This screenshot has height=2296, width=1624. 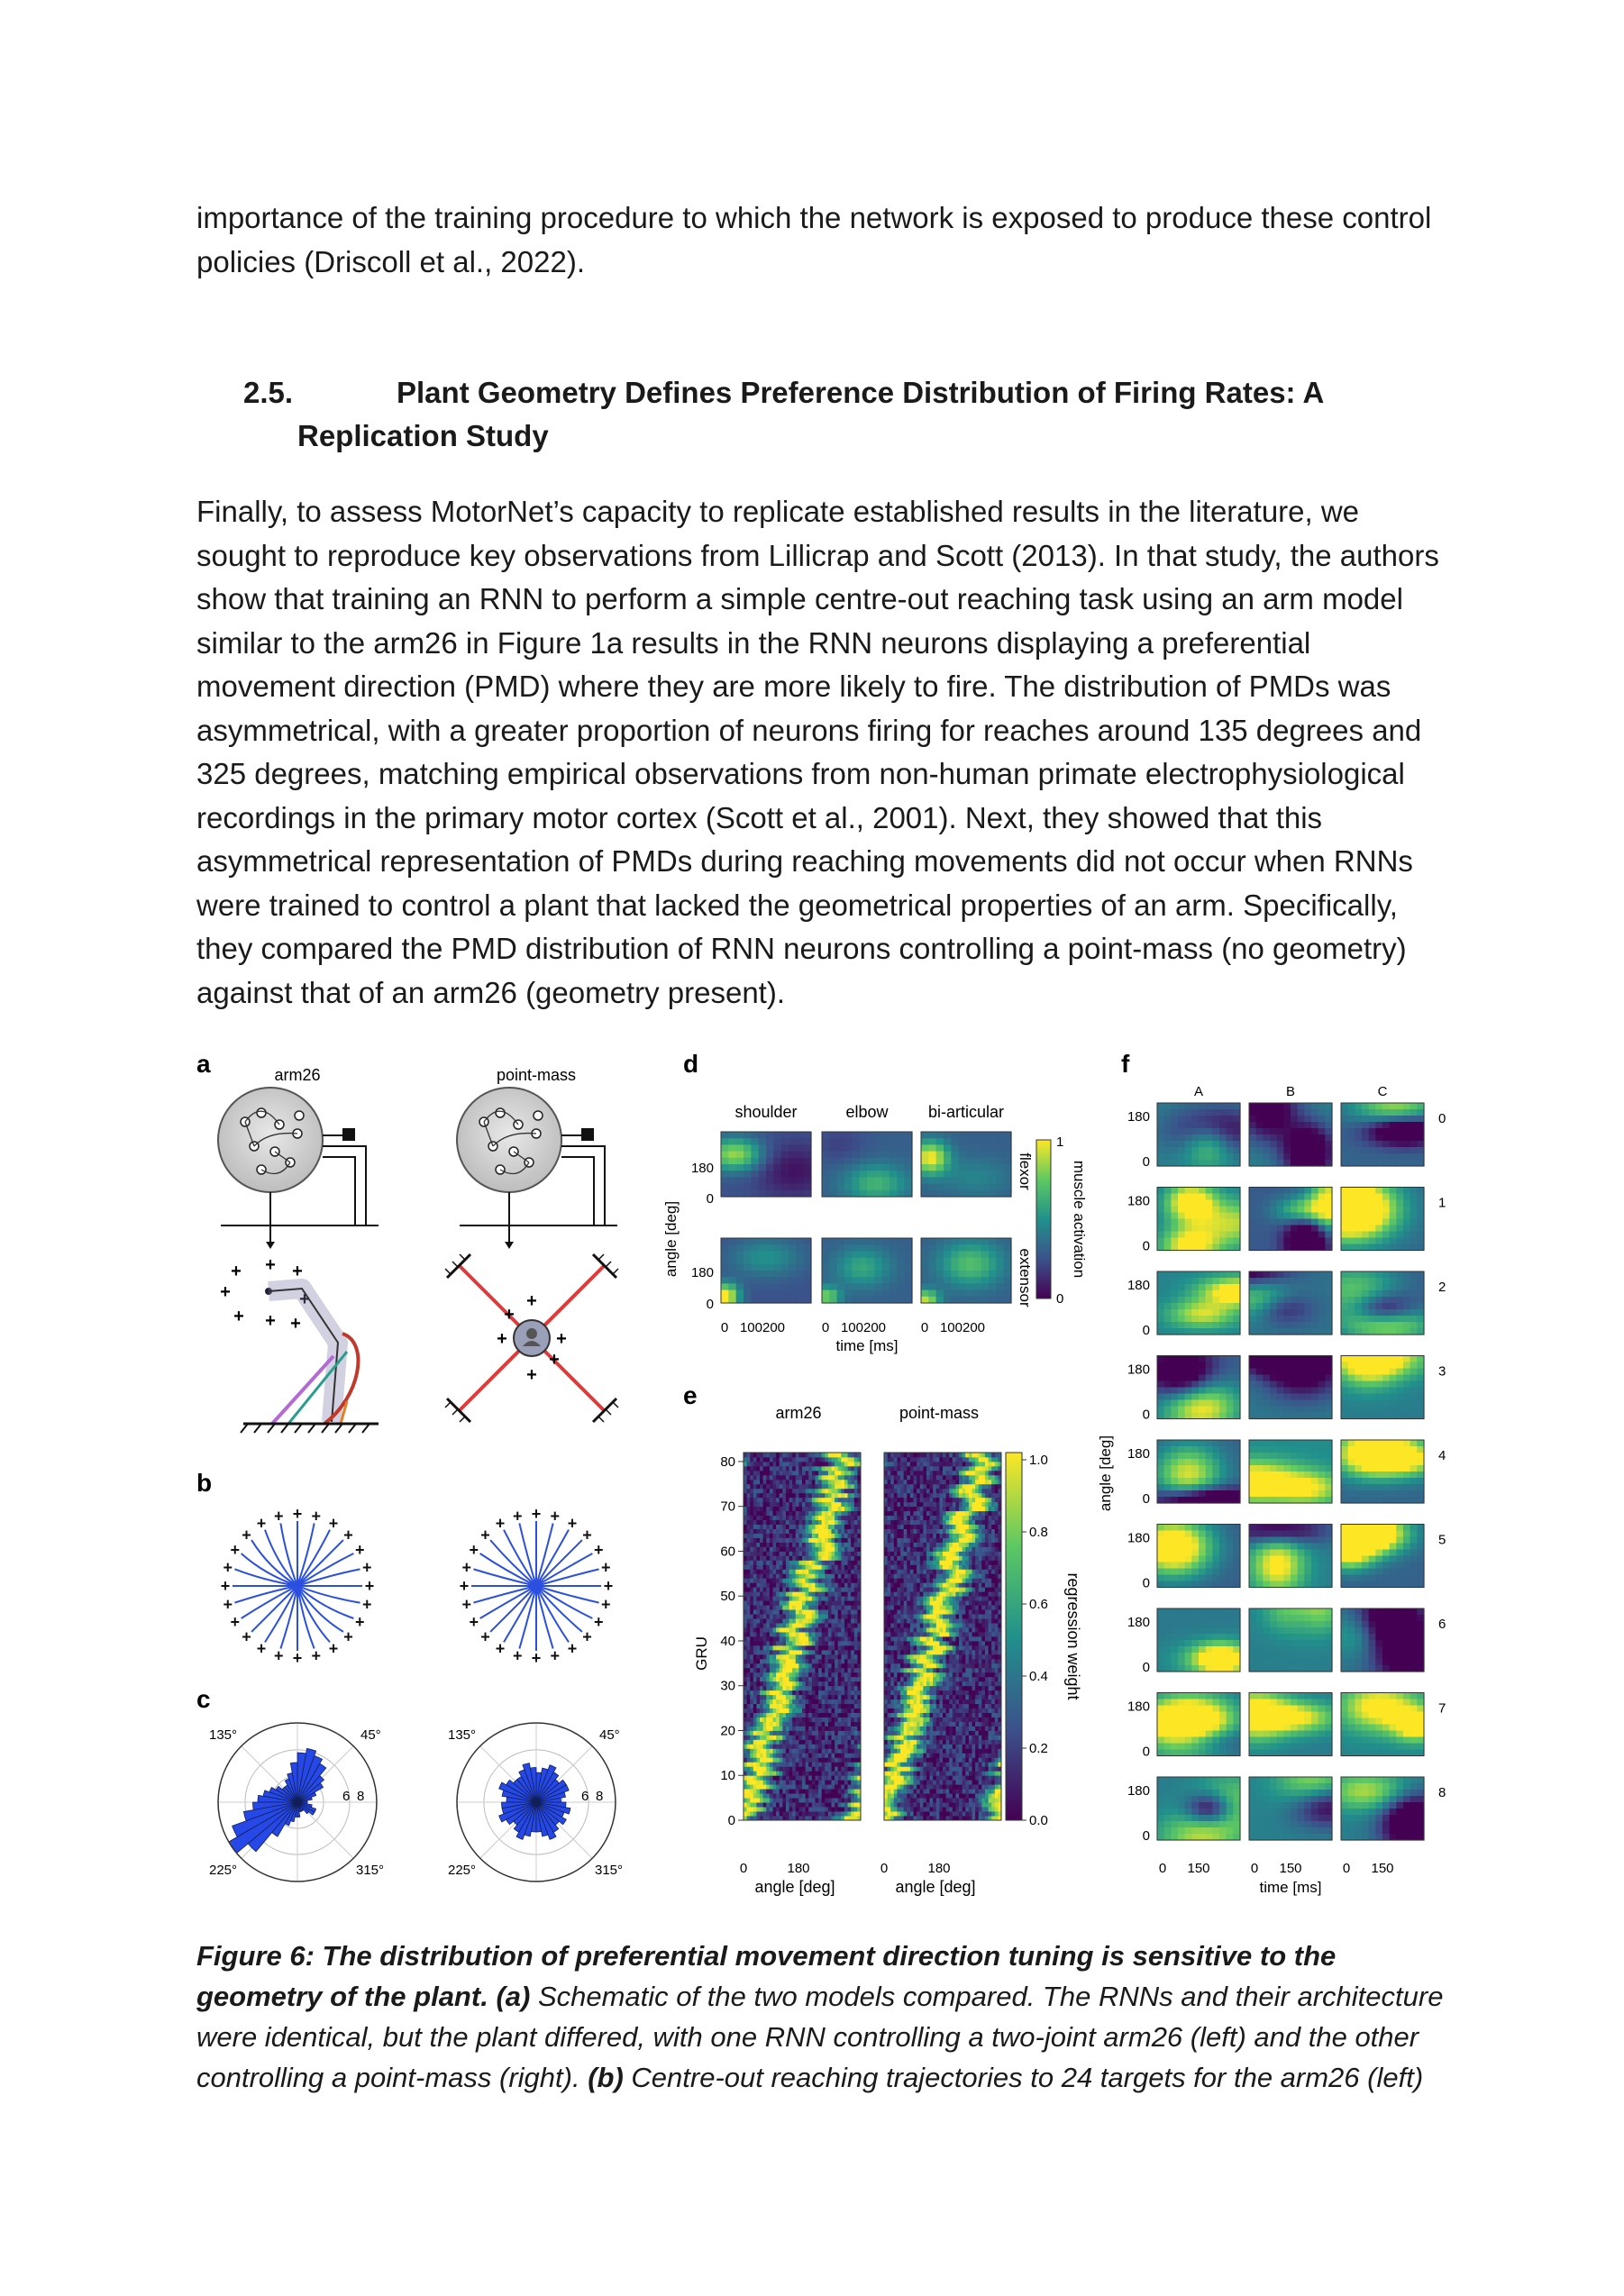 I want to click on d-col-elbow: elbow, so click(x=867, y=1112).